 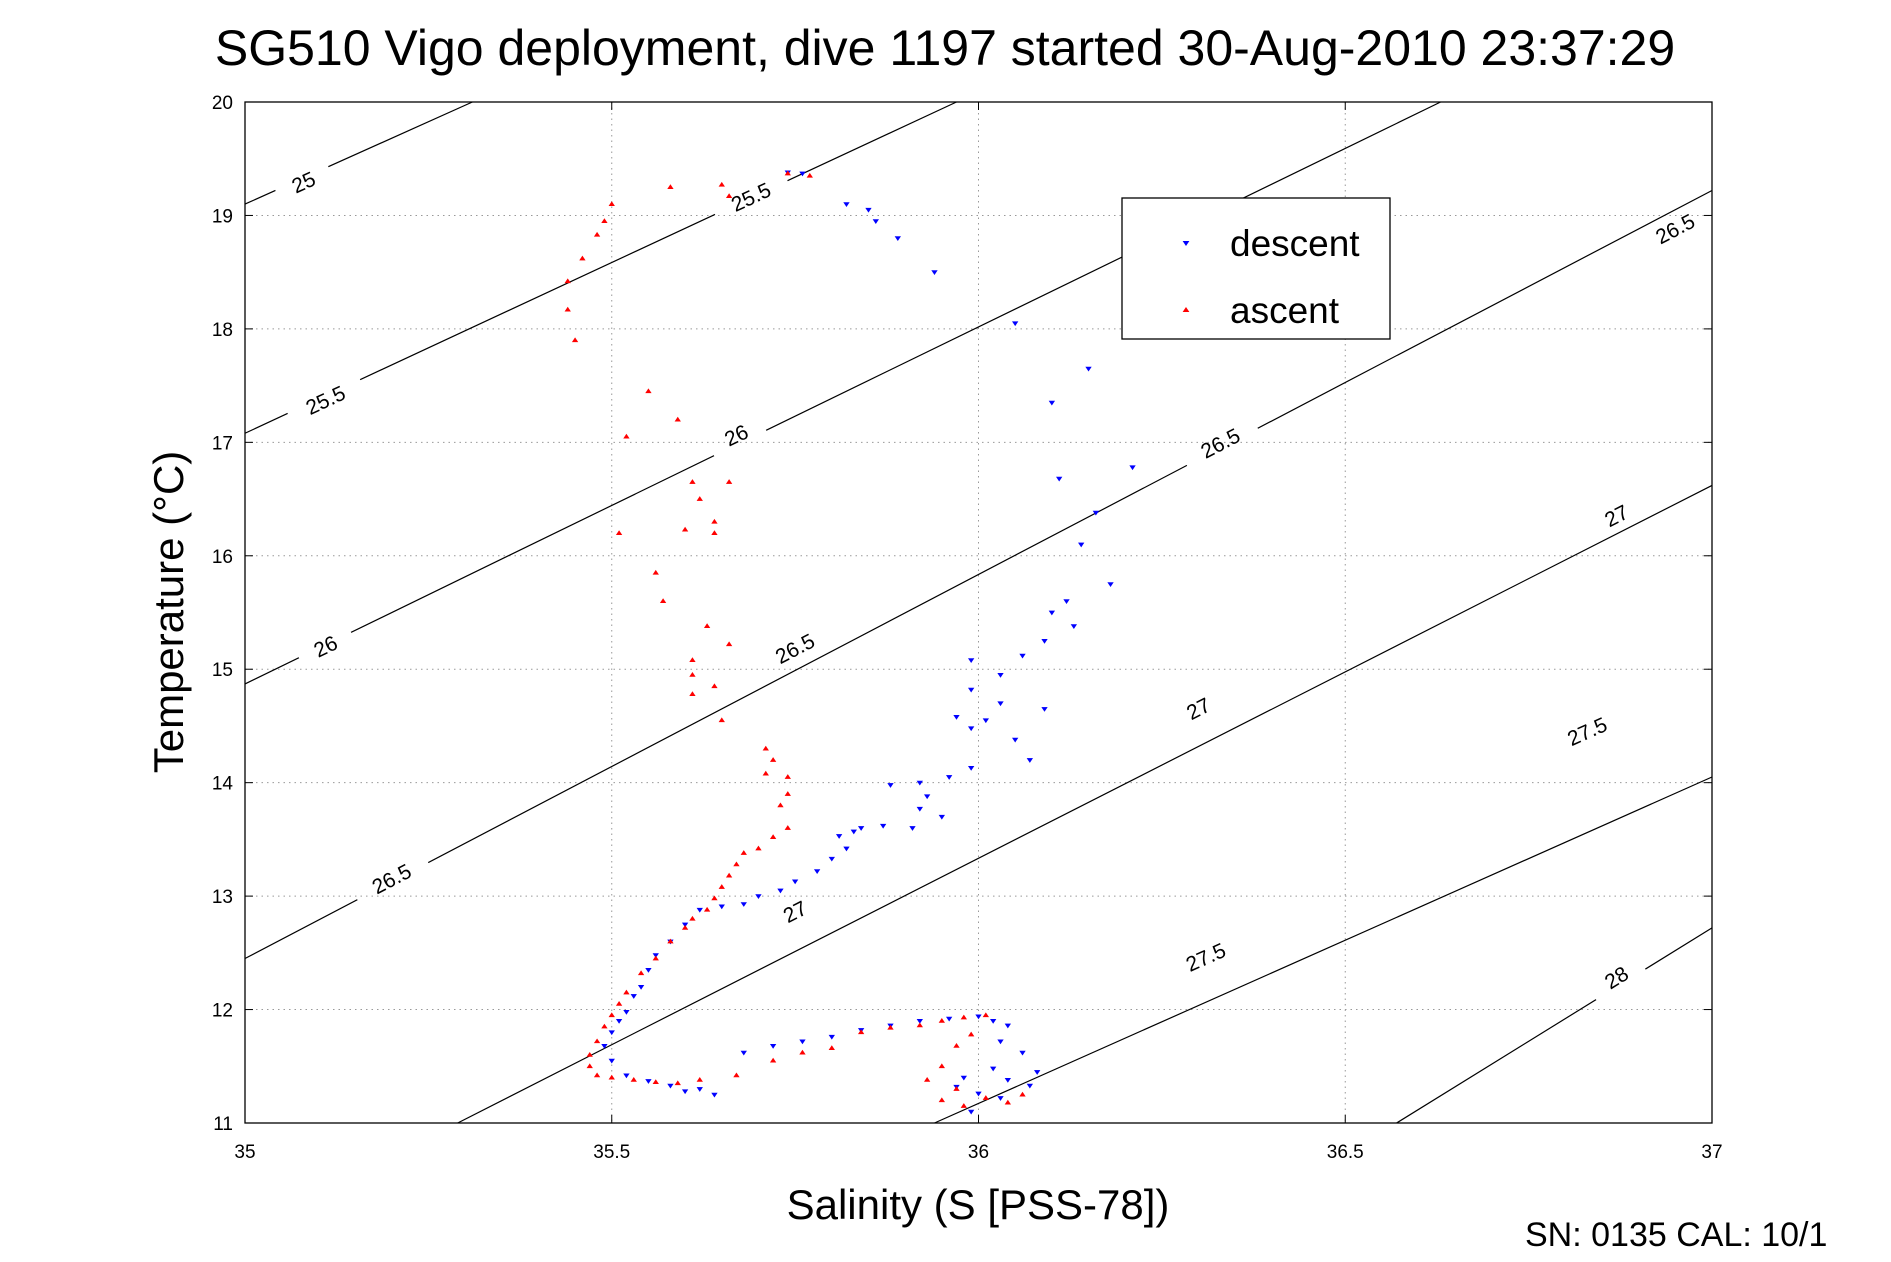 I want to click on serial-calibration-footer: SN: 0135 CAL: 10/1, so click(x=1676, y=1235).